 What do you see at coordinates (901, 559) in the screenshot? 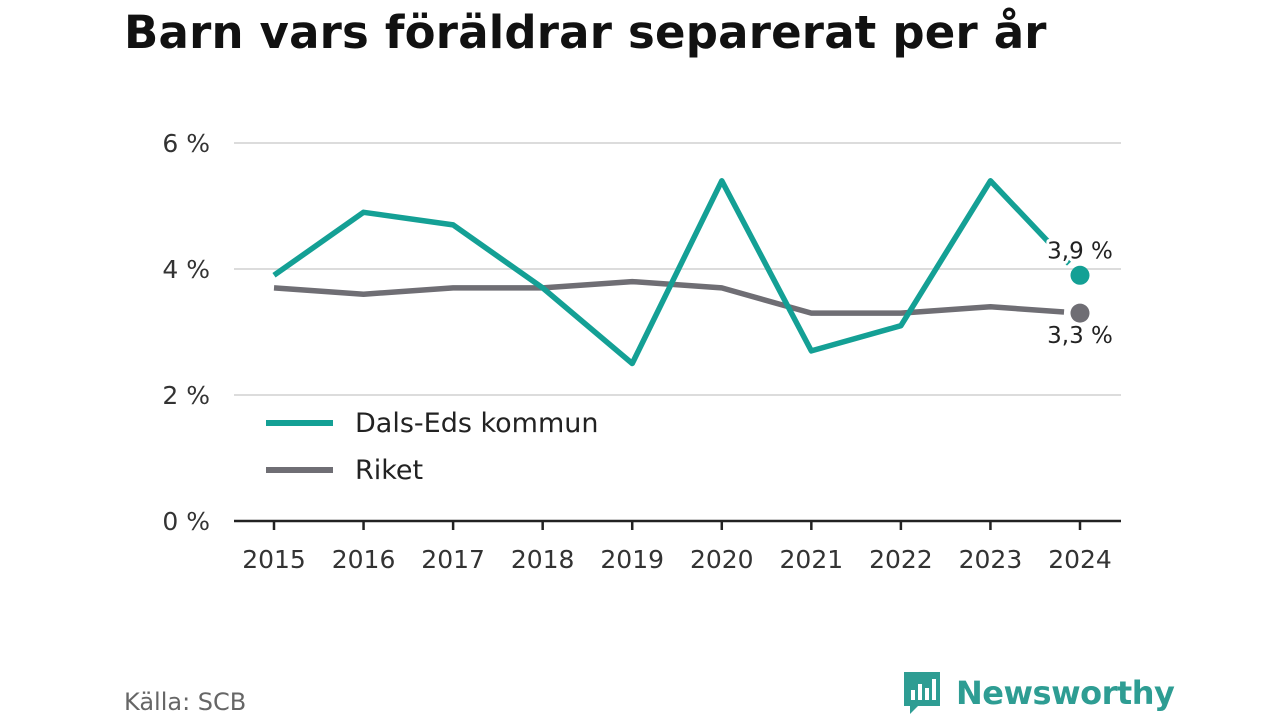
I see `x-tick-label: 2022` at bounding box center [901, 559].